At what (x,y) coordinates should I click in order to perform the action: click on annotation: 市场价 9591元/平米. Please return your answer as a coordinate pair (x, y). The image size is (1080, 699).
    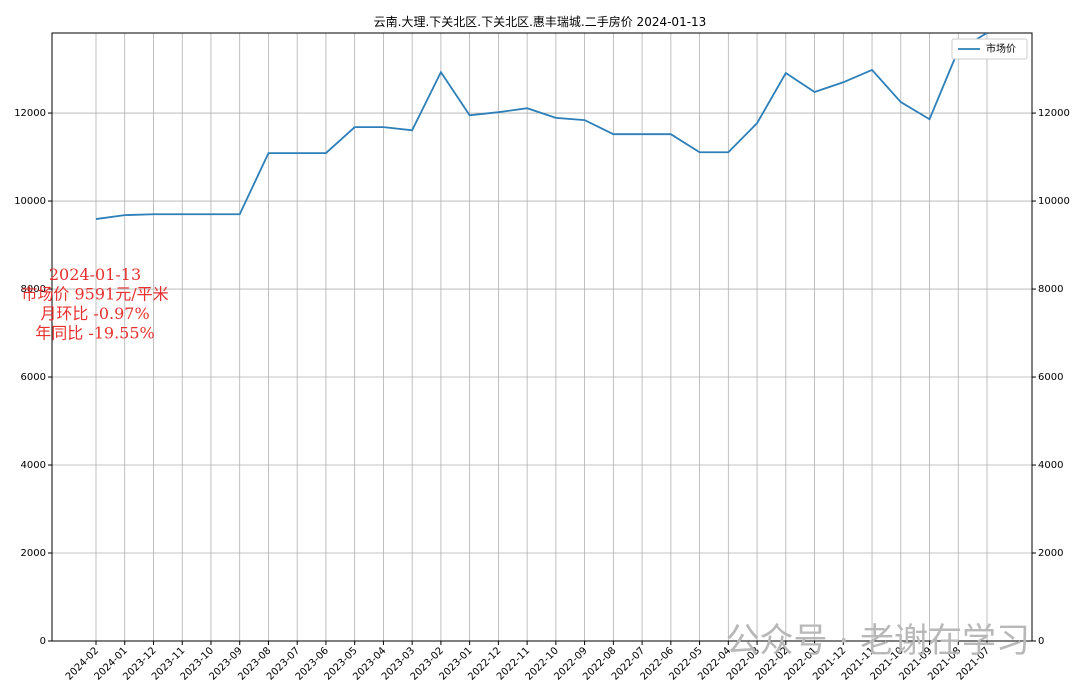
    Looking at the image, I should click on (94, 294).